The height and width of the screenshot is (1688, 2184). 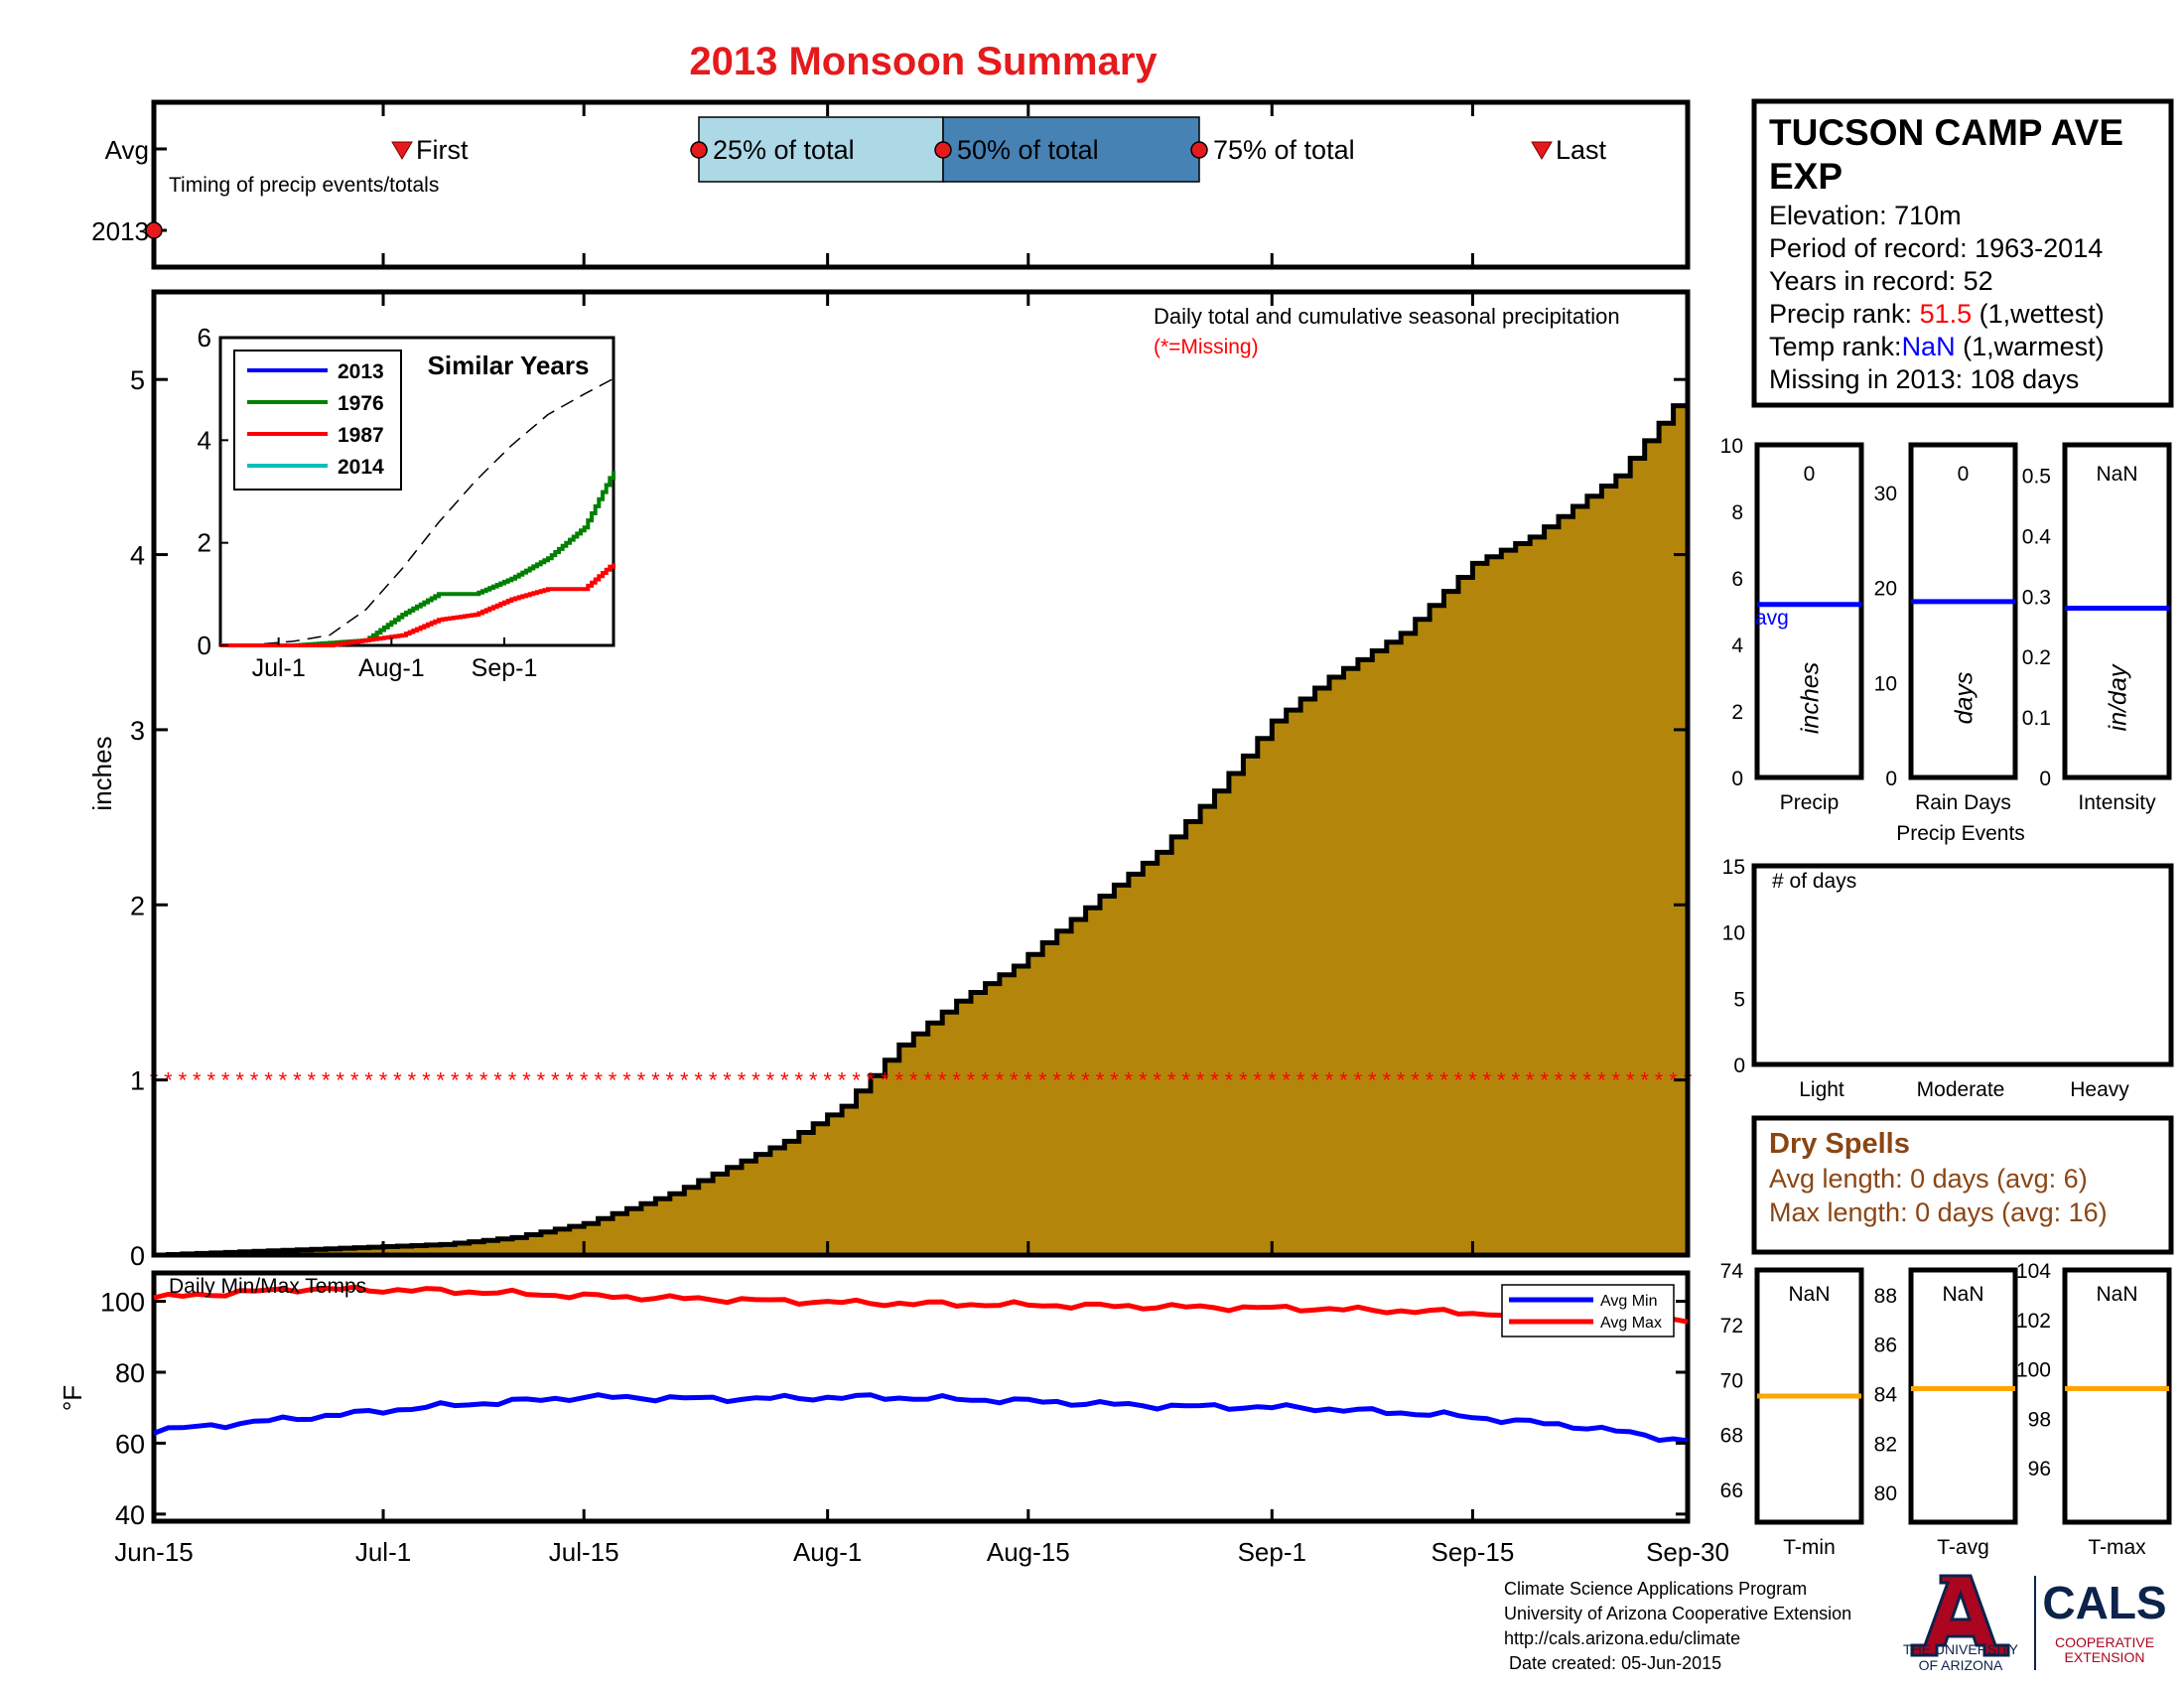 What do you see at coordinates (1737, 645) in the screenshot?
I see `event-tick-label: 4` at bounding box center [1737, 645].